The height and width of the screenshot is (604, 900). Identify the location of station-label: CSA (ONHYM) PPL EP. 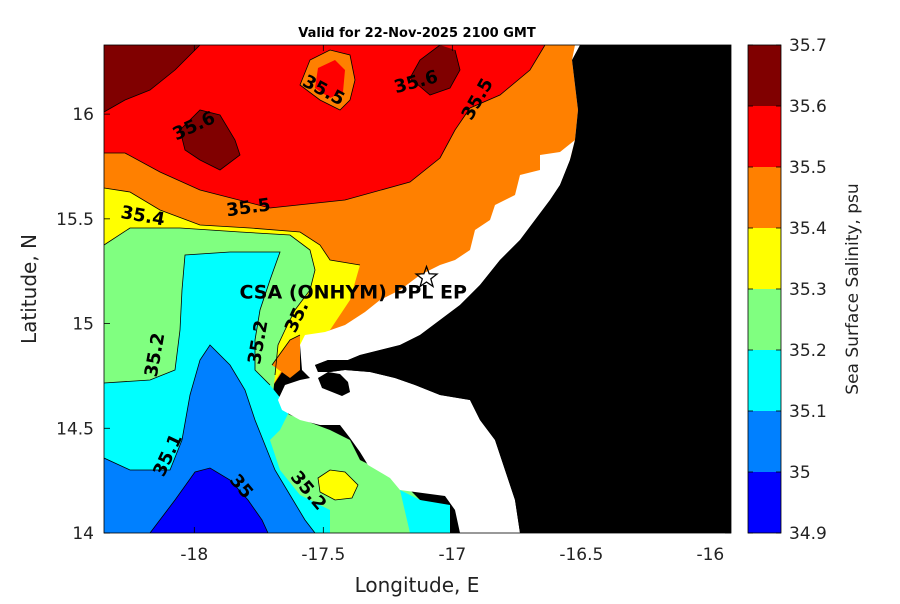
(353, 292).